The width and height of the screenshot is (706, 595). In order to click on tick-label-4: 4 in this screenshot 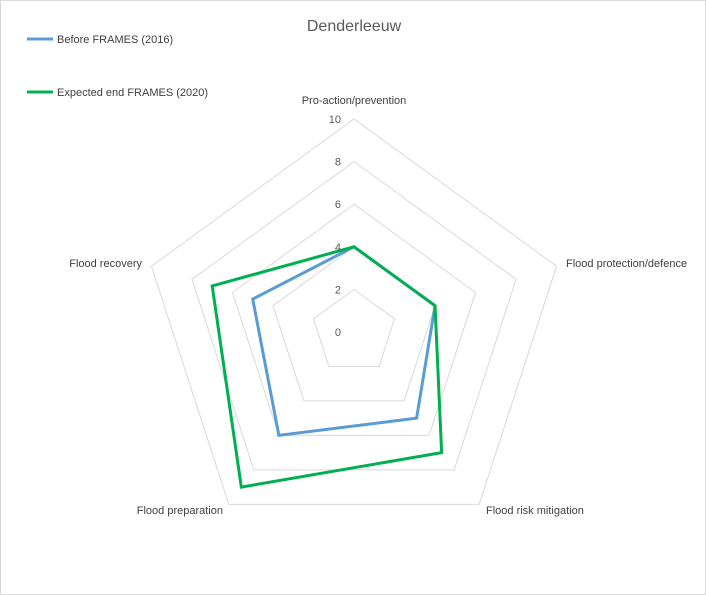, I will do `click(338, 248)`.